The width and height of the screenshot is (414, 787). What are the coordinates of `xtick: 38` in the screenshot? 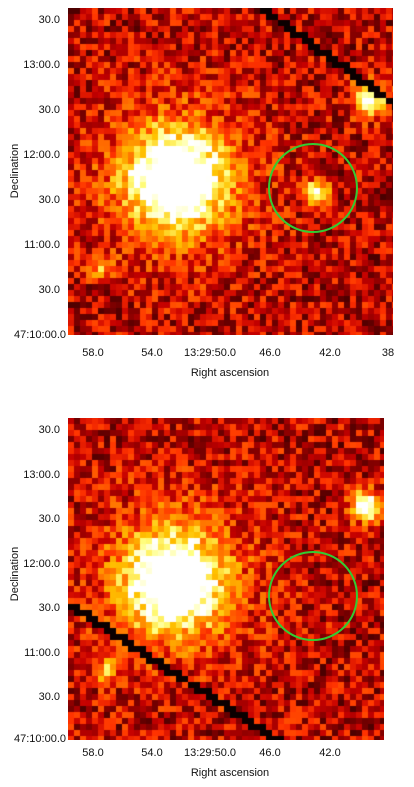 It's located at (388, 353).